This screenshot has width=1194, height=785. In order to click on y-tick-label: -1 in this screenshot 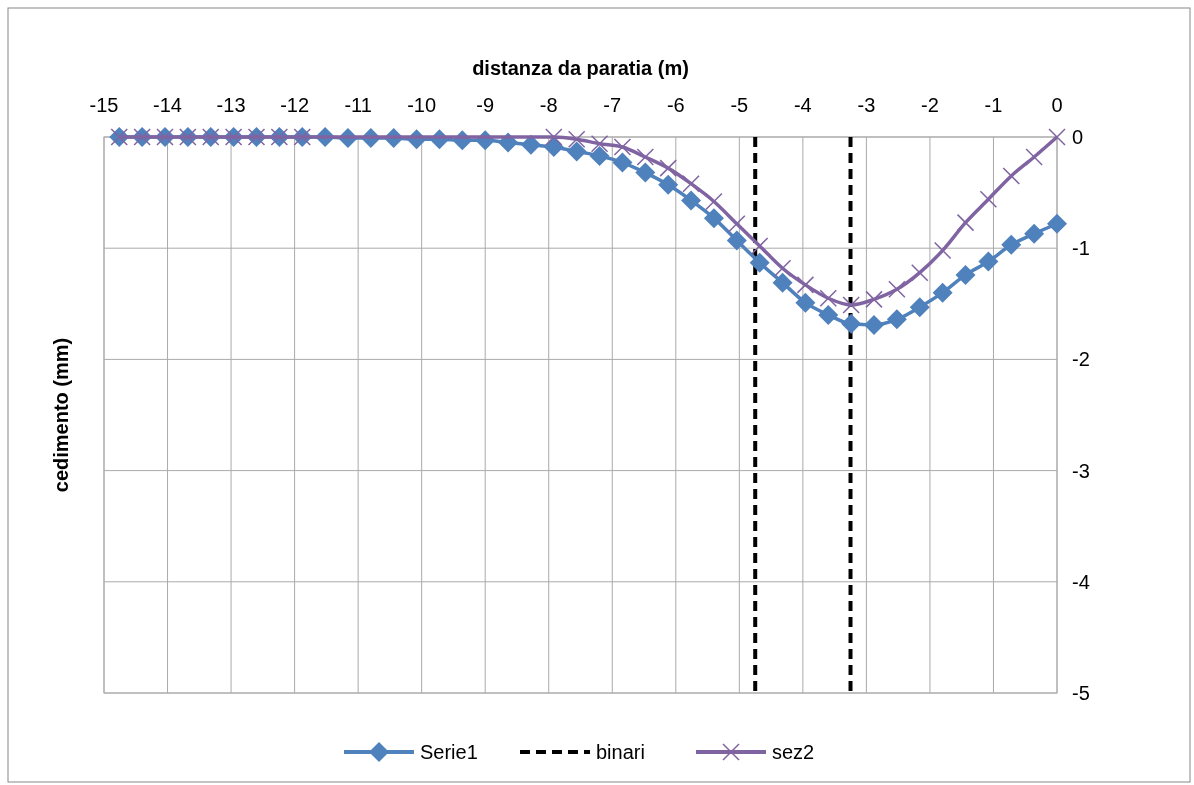, I will do `click(1081, 248)`.